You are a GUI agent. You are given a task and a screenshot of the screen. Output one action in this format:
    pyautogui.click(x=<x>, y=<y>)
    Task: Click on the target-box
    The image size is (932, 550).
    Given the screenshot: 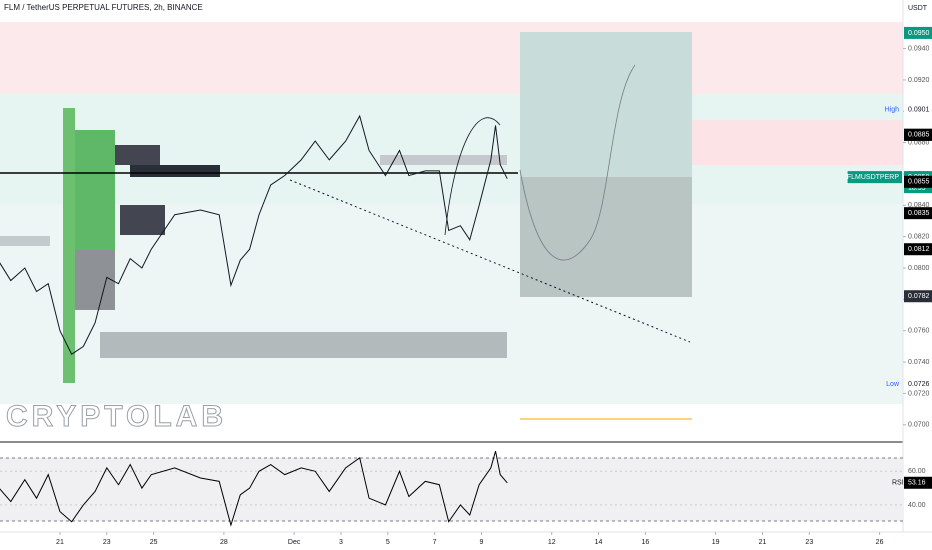 What is the action you would take?
    pyautogui.click(x=606, y=104)
    